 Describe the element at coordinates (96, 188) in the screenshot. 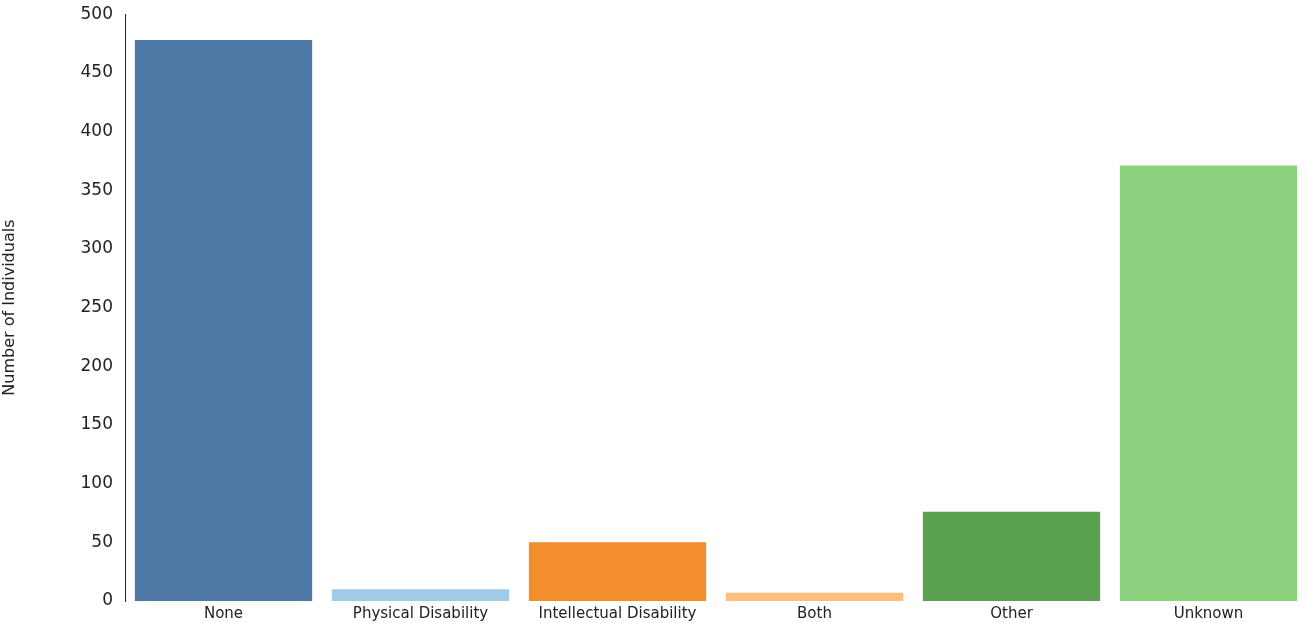

I see `y-tick-label: 350` at that location.